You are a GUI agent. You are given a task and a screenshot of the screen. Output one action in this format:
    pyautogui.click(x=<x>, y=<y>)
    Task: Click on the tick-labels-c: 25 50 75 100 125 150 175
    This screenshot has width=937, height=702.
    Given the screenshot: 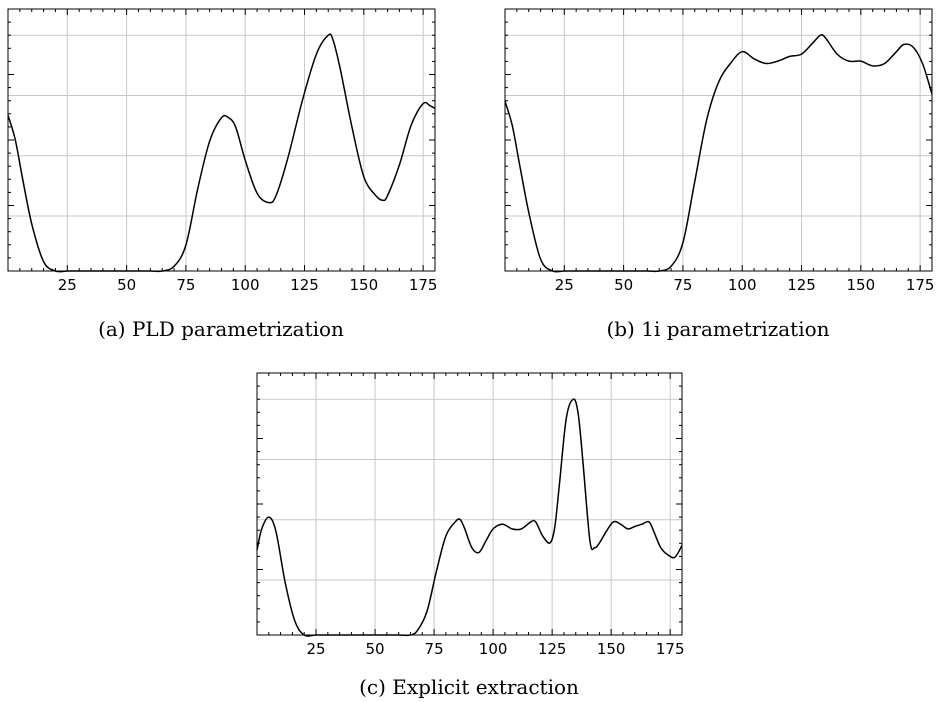 What is the action you would take?
    pyautogui.click(x=495, y=649)
    